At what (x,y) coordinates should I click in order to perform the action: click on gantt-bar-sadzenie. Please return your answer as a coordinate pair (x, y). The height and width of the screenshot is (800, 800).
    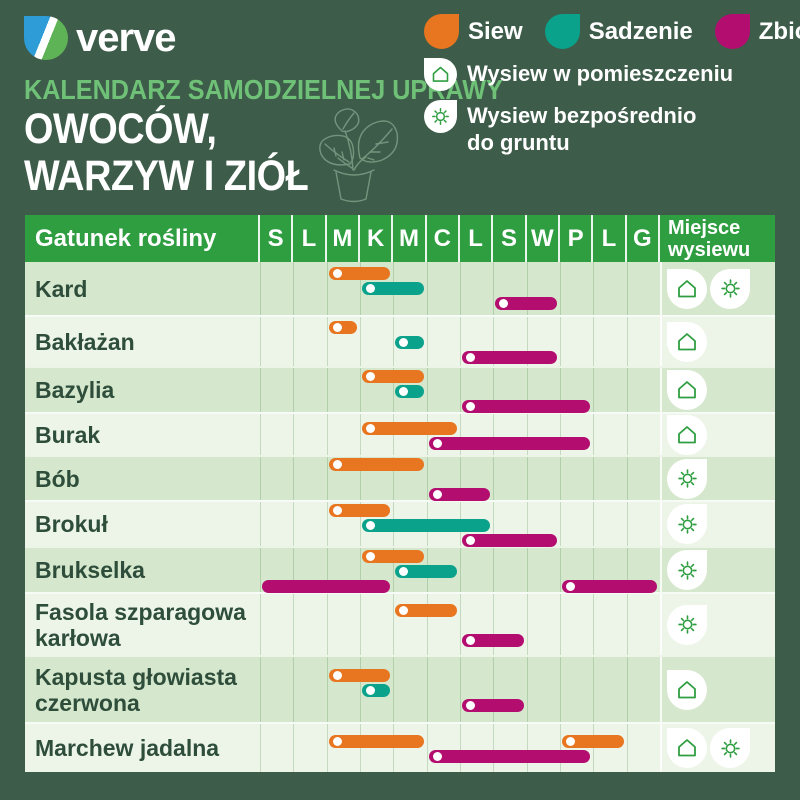
    Looking at the image, I should click on (409, 342).